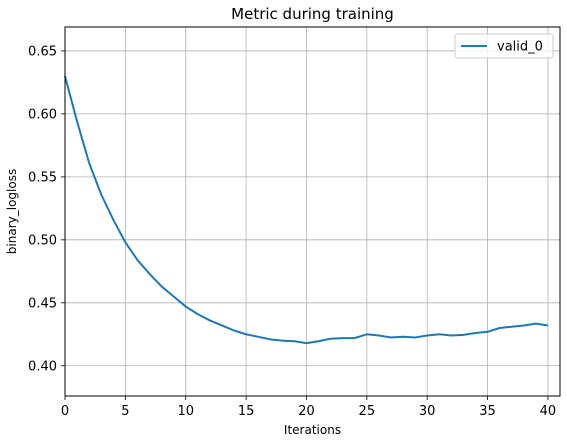 This screenshot has height=447, width=567. What do you see at coordinates (246, 411) in the screenshot?
I see `x-tick-label: 15` at bounding box center [246, 411].